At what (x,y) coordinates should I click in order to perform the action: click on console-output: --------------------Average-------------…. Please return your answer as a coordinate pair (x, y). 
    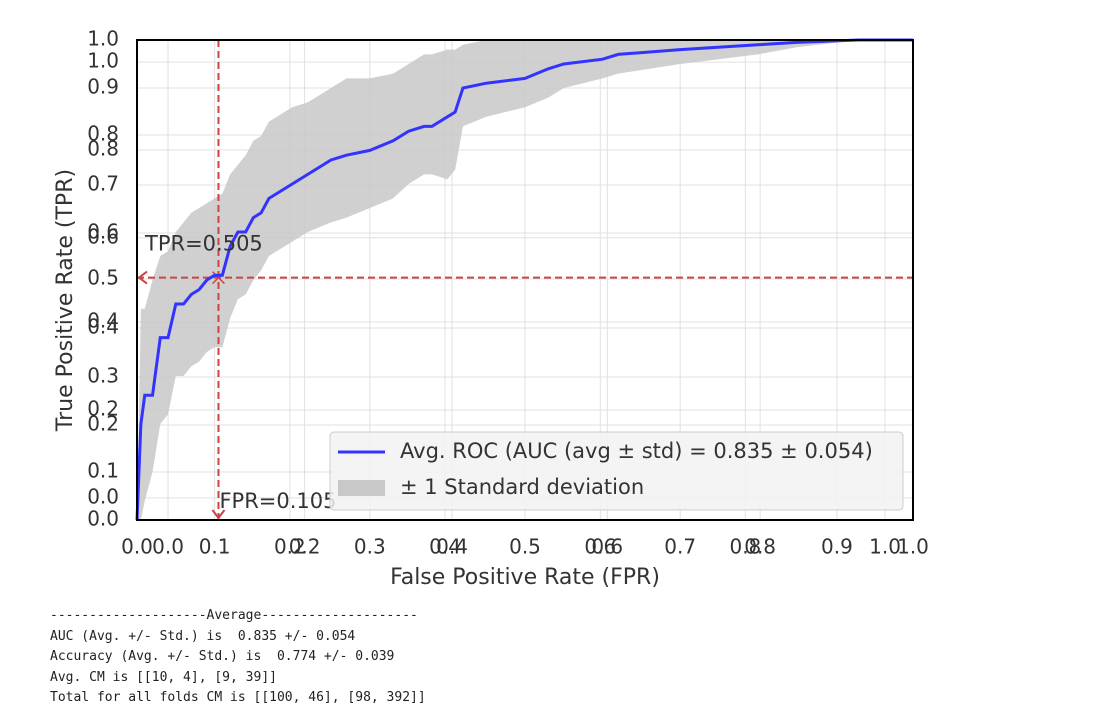
    Looking at the image, I should click on (238, 657).